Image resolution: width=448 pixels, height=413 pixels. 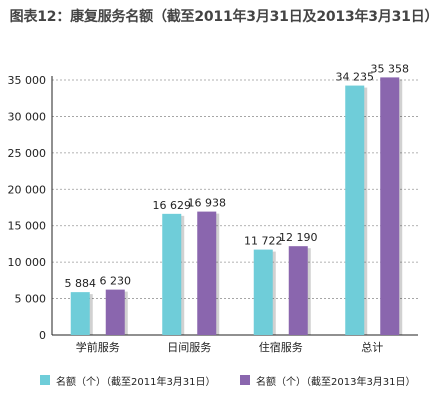 I want to click on data-label: 11 722, so click(x=263, y=241).